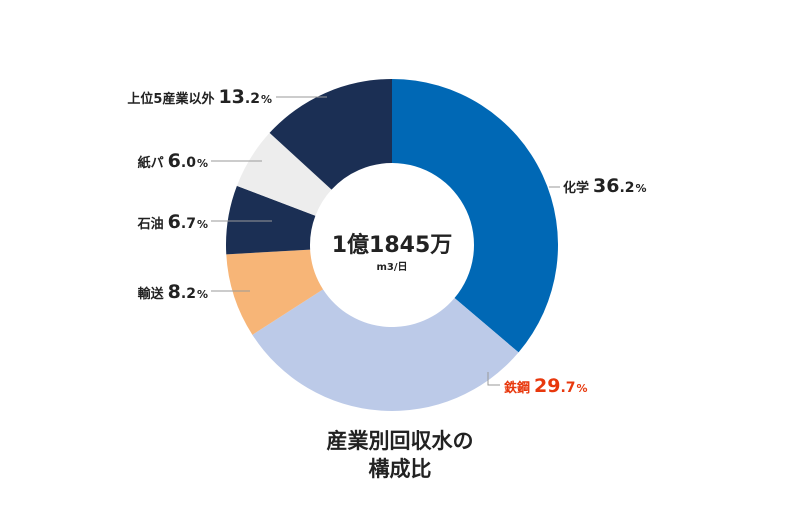  What do you see at coordinates (172, 222) in the screenshot?
I see `slice-label-3: 石油 6.7%` at bounding box center [172, 222].